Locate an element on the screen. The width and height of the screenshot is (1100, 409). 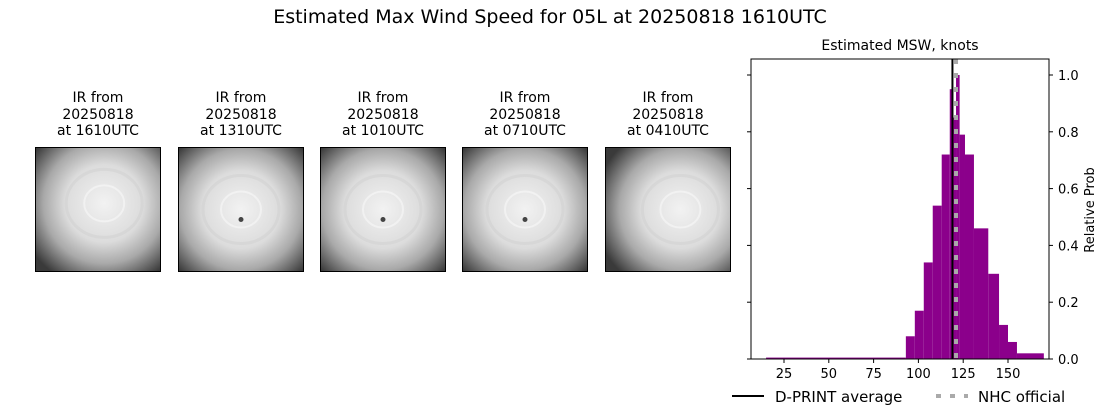
ir-panel-caption: IR from 20250818 at 1610UTC is located at coordinates (98, 115).